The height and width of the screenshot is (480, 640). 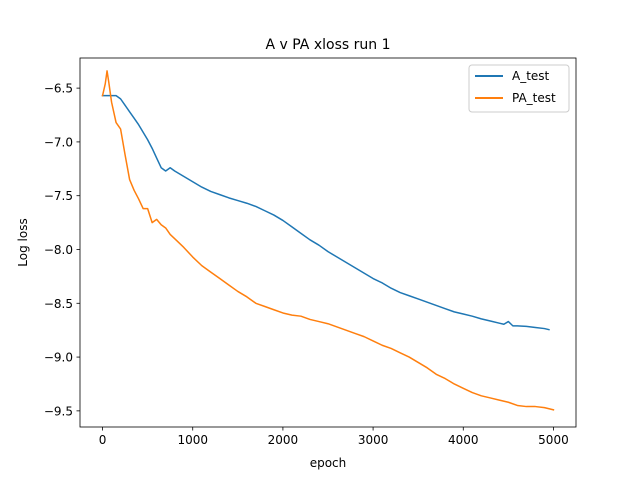 I want to click on y-axis-label: Log loss, so click(x=23, y=242).